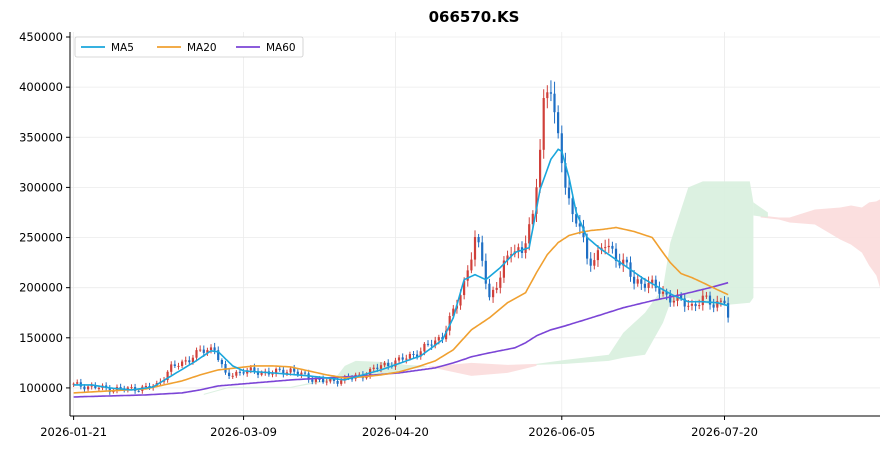  What do you see at coordinates (73, 432) in the screenshot?
I see `x-tick-label: 2026-01-21` at bounding box center [73, 432].